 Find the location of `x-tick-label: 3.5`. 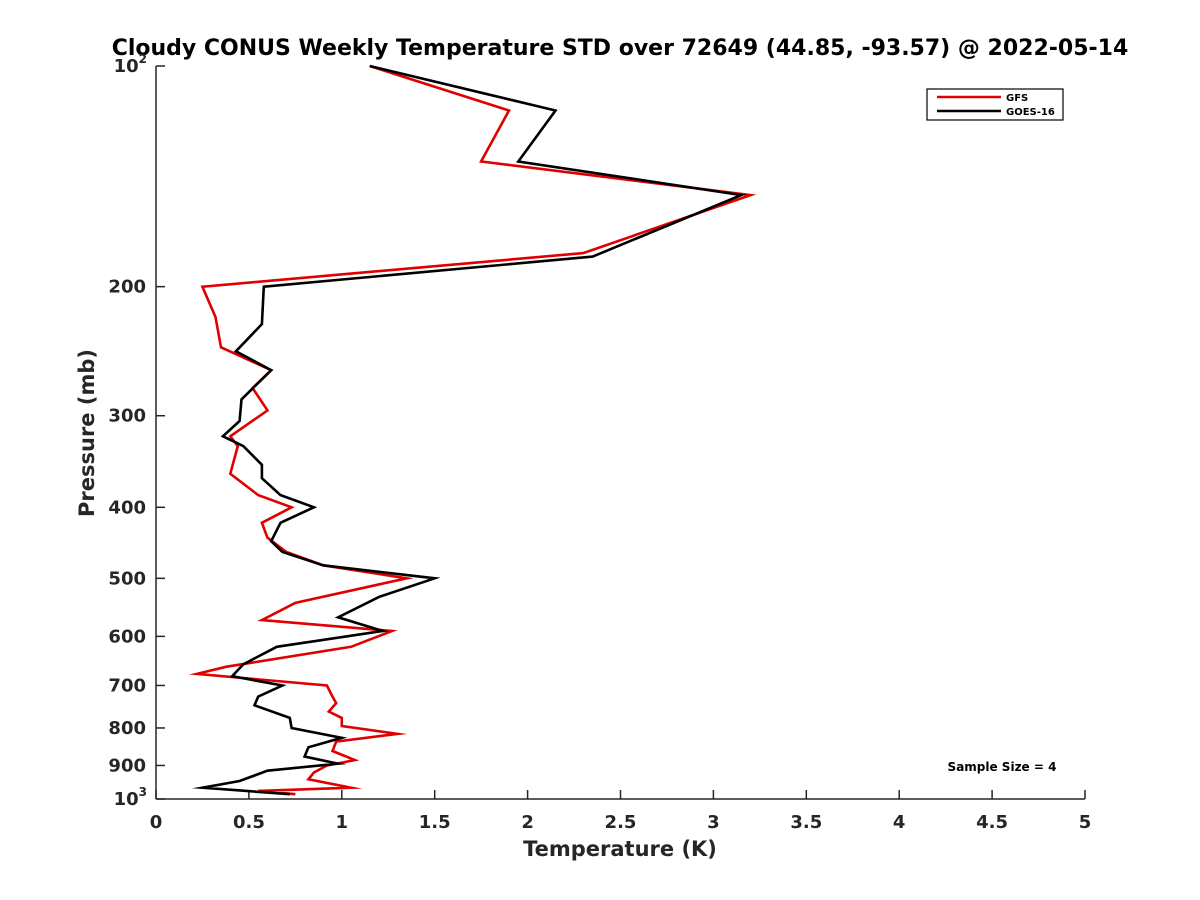

x-tick-label: 3.5 is located at coordinates (806, 822).